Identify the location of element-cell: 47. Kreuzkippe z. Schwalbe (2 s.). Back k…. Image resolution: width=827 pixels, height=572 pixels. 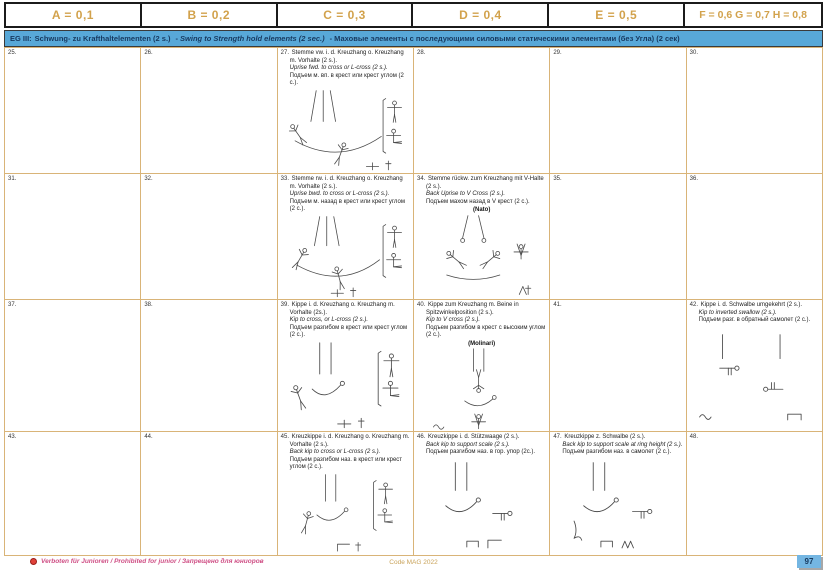
(618, 493).